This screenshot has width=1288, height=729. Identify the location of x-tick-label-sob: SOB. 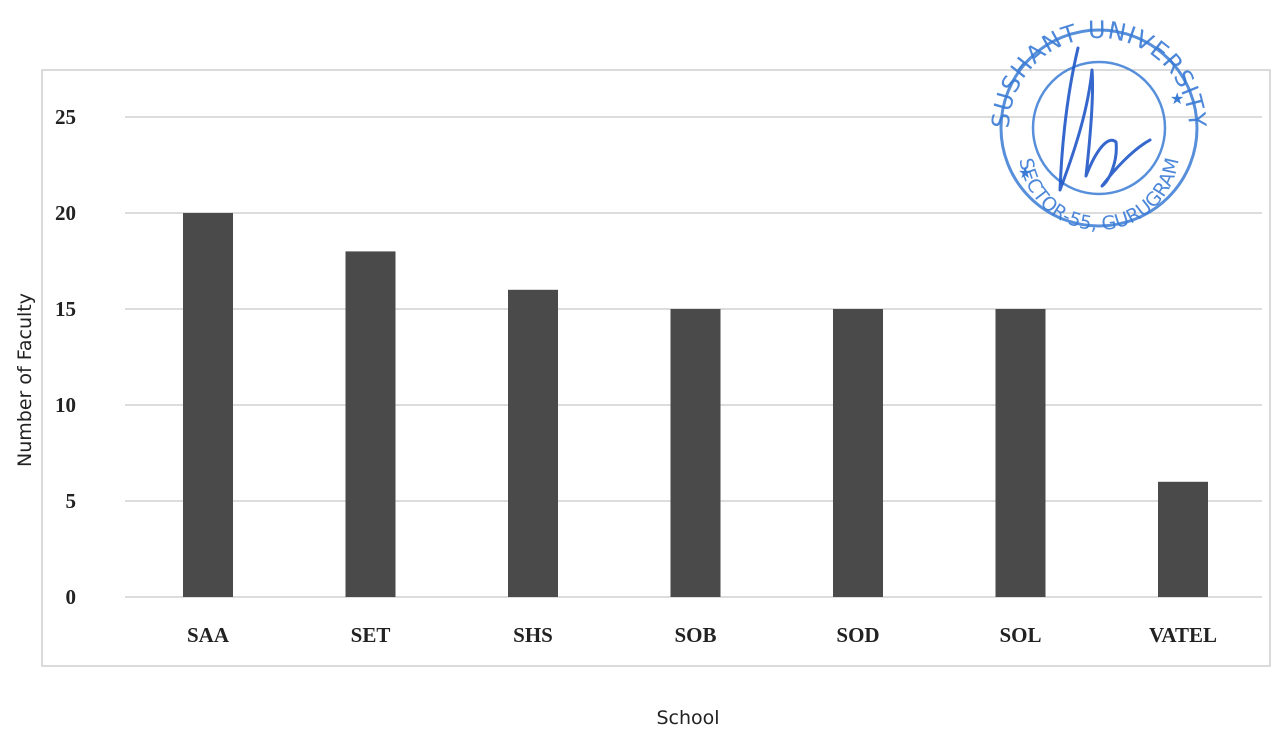
(695, 635).